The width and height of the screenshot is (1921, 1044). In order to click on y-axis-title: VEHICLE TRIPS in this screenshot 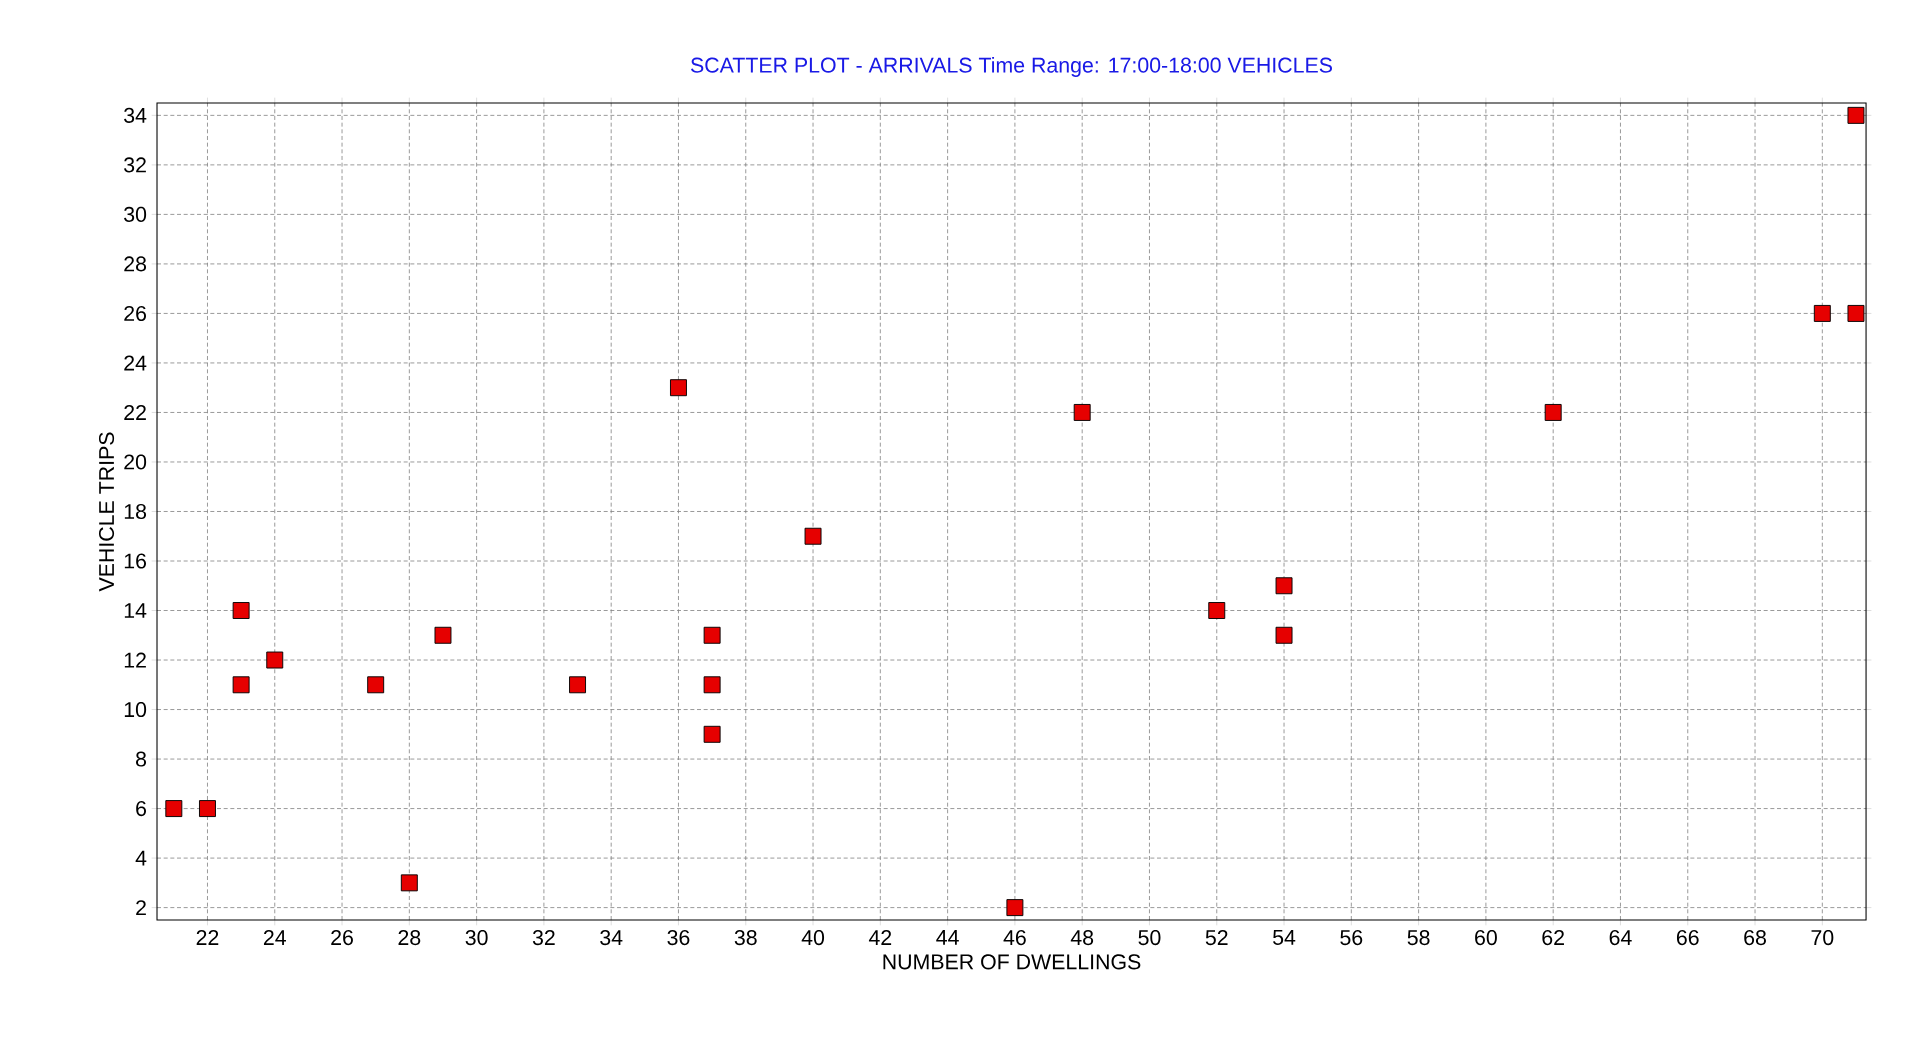, I will do `click(106, 512)`.